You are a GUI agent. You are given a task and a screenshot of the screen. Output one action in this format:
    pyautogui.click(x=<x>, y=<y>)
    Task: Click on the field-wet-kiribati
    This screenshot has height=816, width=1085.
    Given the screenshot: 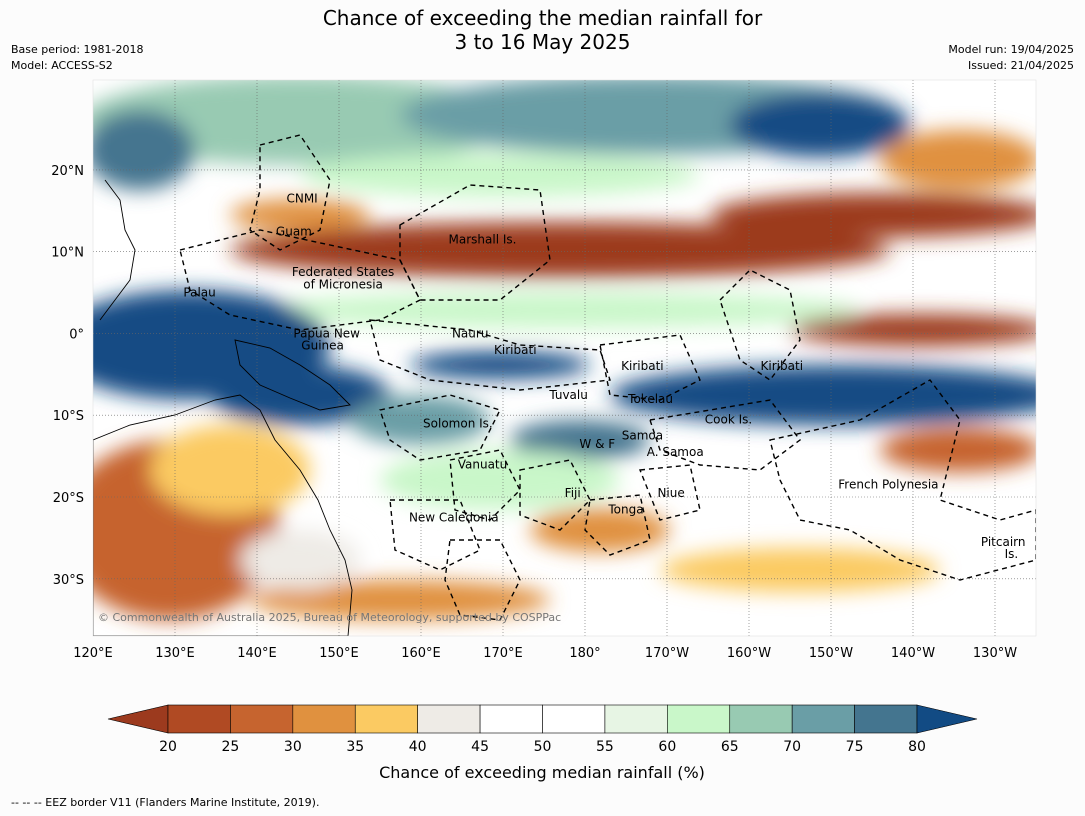 What is the action you would take?
    pyautogui.click(x=500, y=365)
    